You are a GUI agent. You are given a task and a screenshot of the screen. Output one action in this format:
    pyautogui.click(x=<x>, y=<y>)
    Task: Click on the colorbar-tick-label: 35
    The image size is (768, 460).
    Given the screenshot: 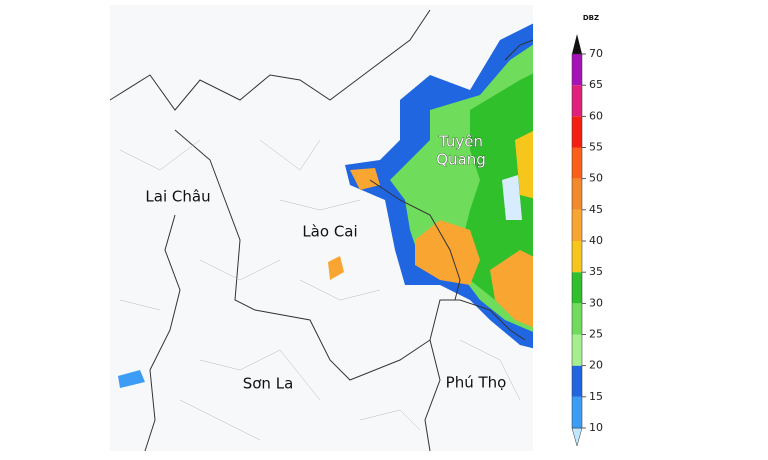 What is the action you would take?
    pyautogui.click(x=596, y=271)
    